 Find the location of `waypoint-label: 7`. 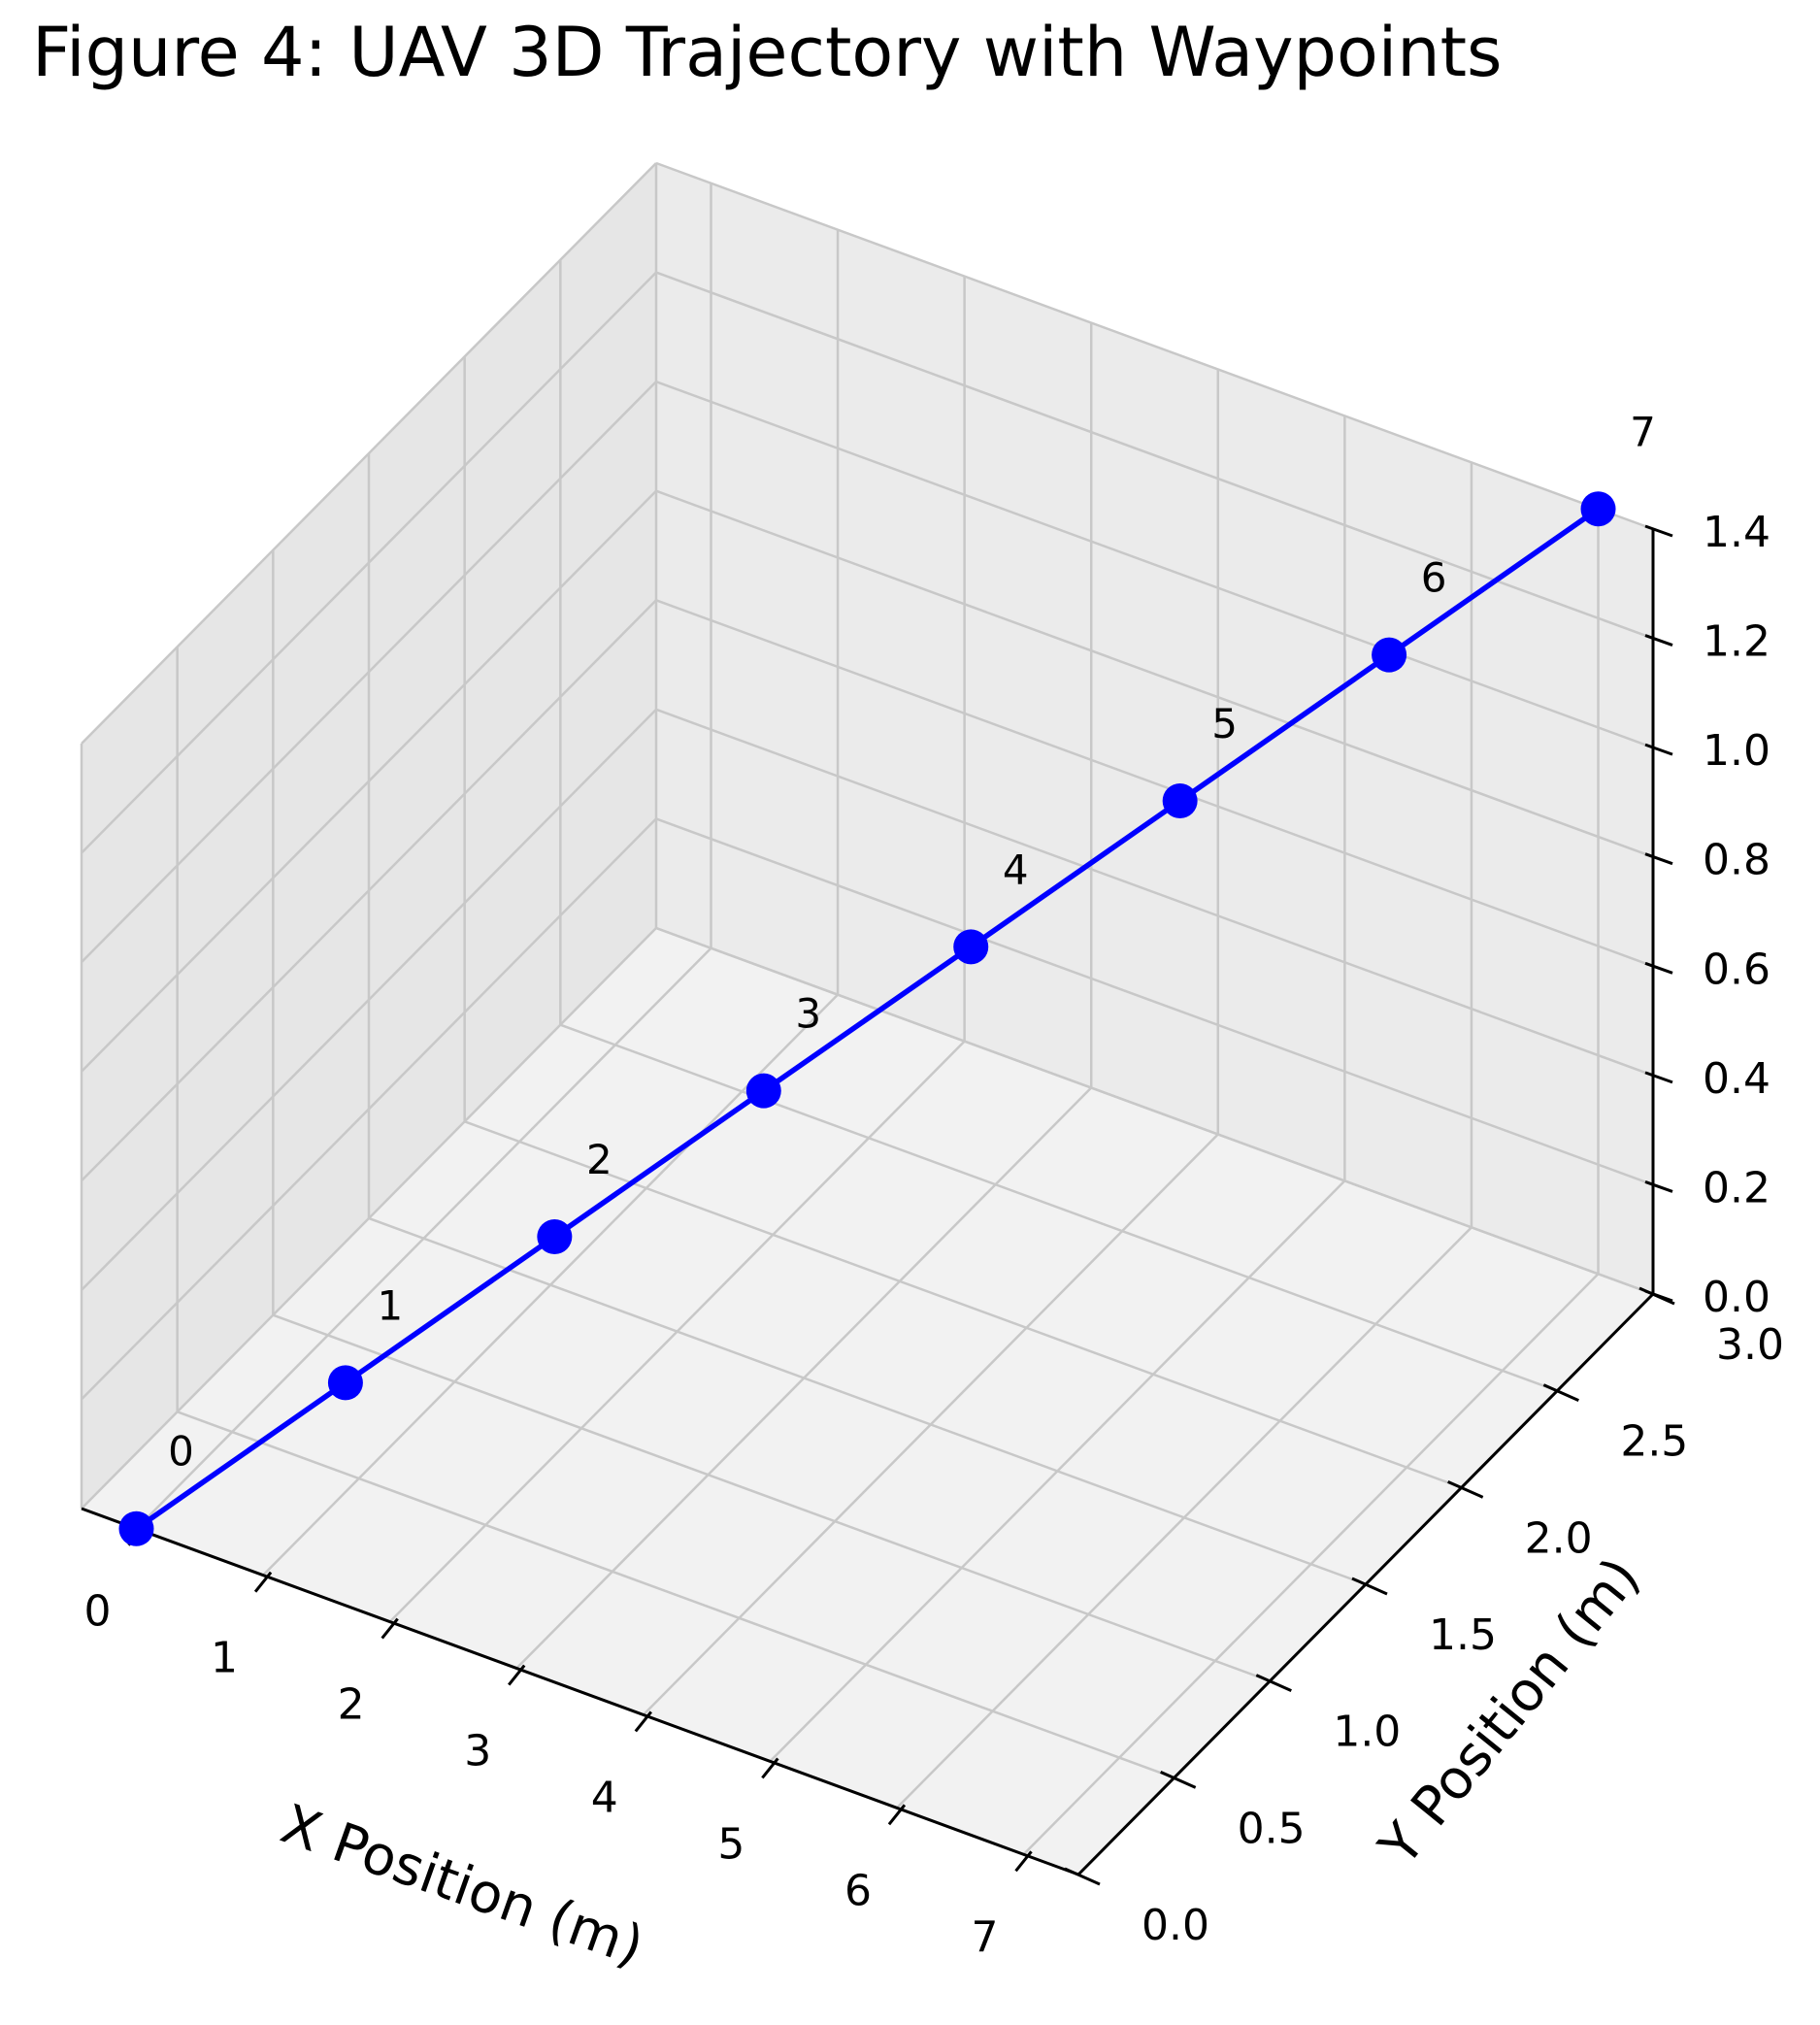

waypoint-label: 7 is located at coordinates (1643, 431).